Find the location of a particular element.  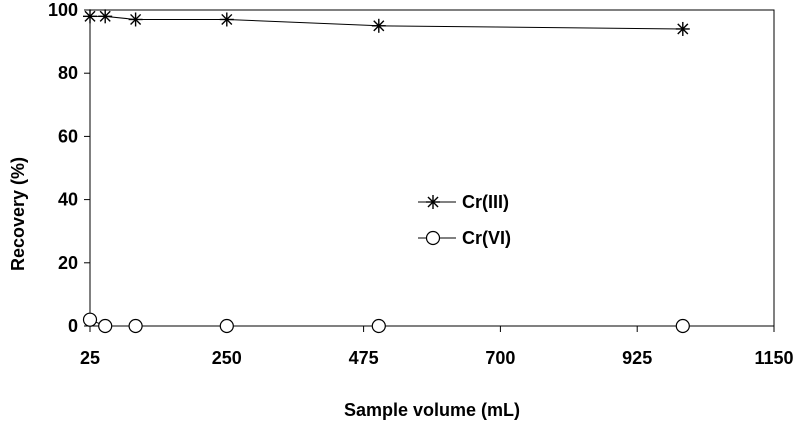

x-tick-label: 25 is located at coordinates (90, 358).